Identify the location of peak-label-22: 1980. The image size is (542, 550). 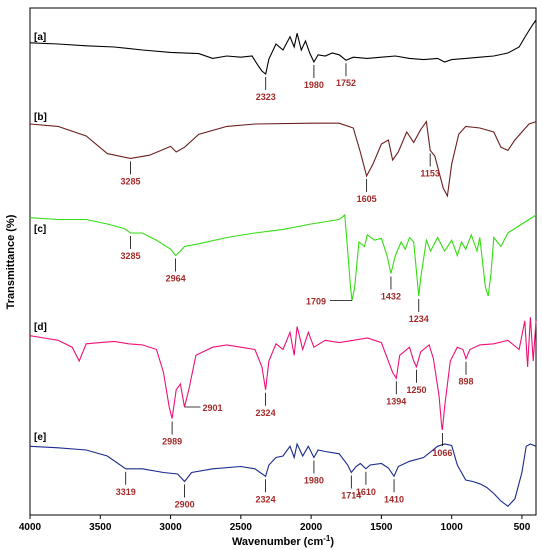
(314, 481).